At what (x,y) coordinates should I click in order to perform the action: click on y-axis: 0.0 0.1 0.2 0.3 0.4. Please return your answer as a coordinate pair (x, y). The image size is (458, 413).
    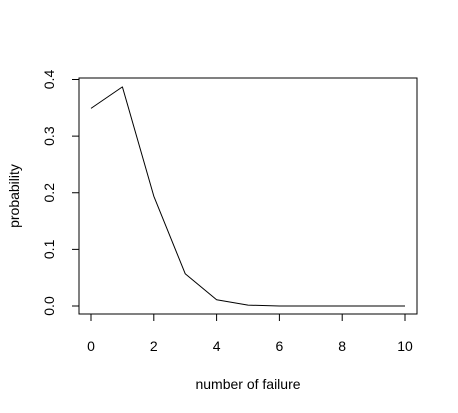
    Looking at the image, I should click on (60, 193).